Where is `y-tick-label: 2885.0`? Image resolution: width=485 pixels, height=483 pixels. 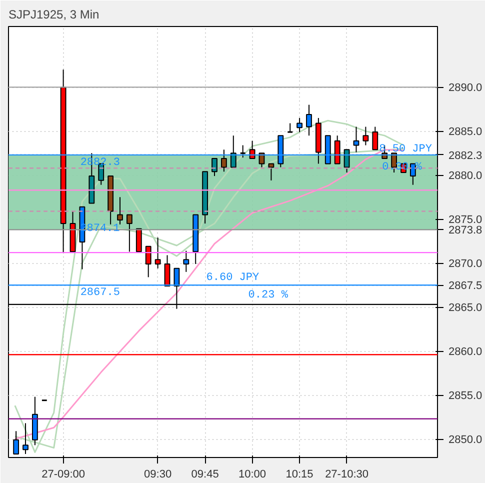 y-tick-label: 2885.0 is located at coordinates (465, 132).